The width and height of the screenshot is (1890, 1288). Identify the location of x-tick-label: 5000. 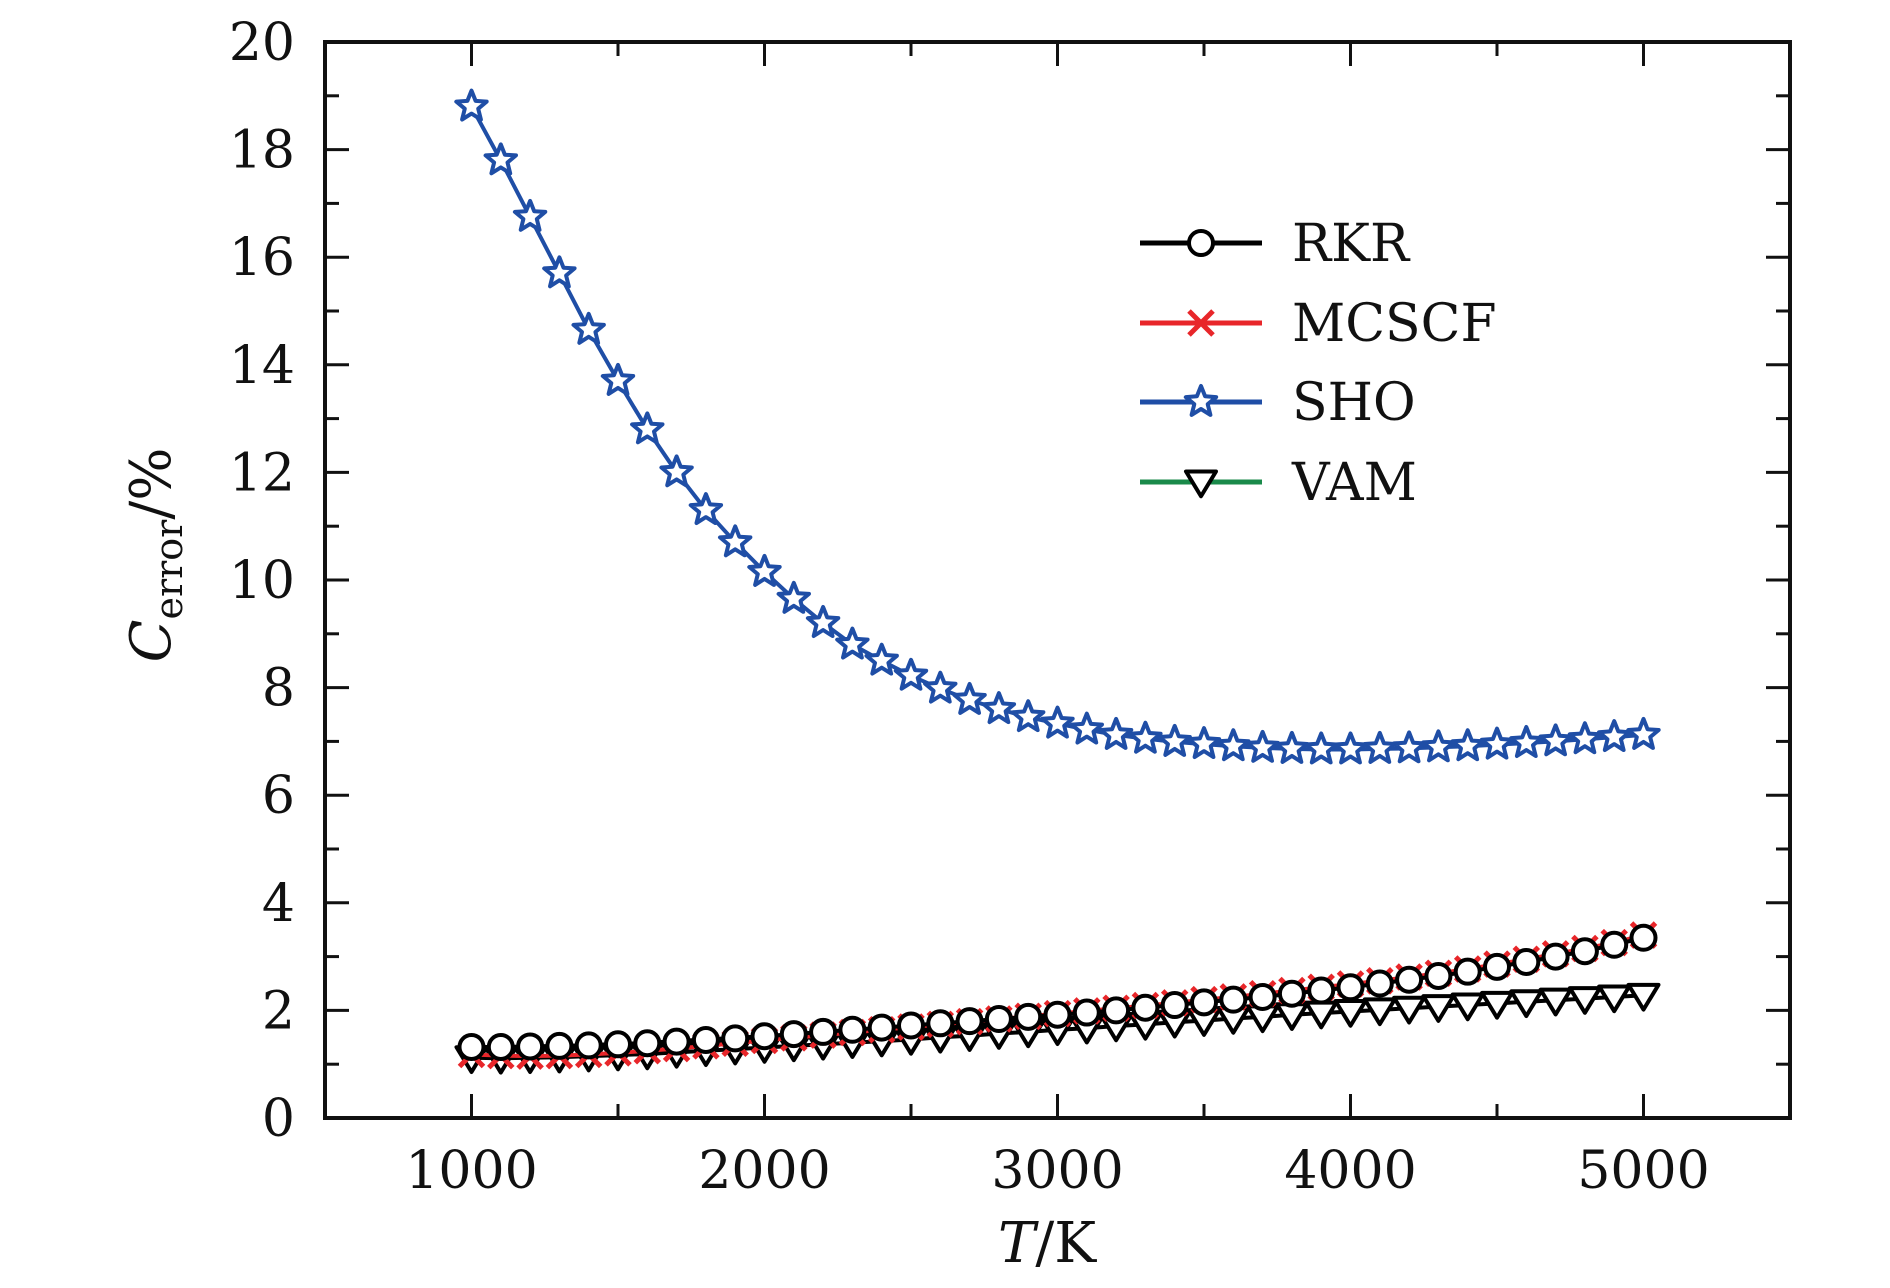
(1643, 1171).